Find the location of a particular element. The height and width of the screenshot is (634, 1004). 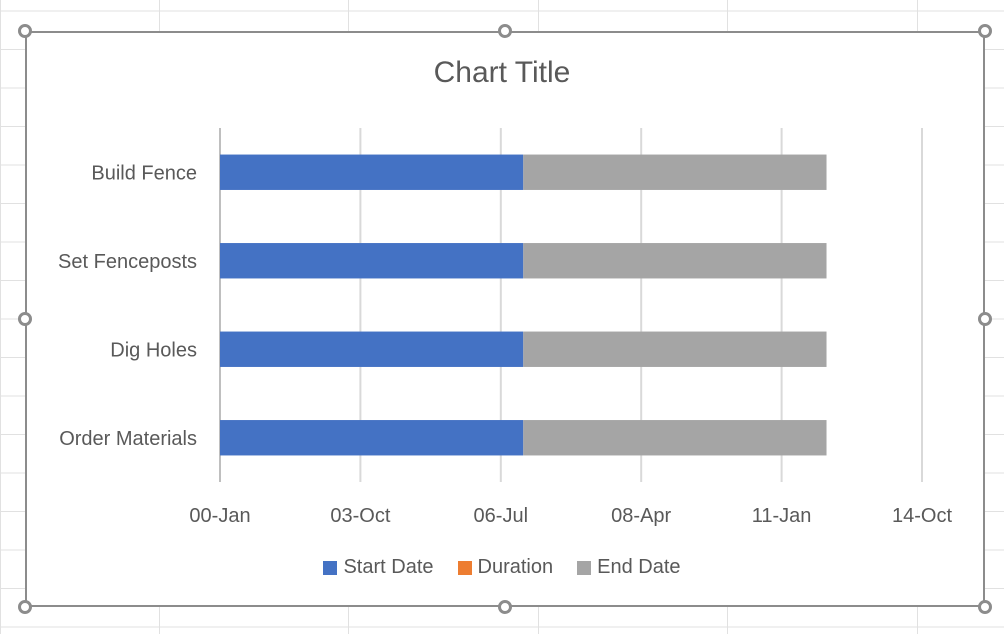

legend-item: Start Date is located at coordinates (378, 567).